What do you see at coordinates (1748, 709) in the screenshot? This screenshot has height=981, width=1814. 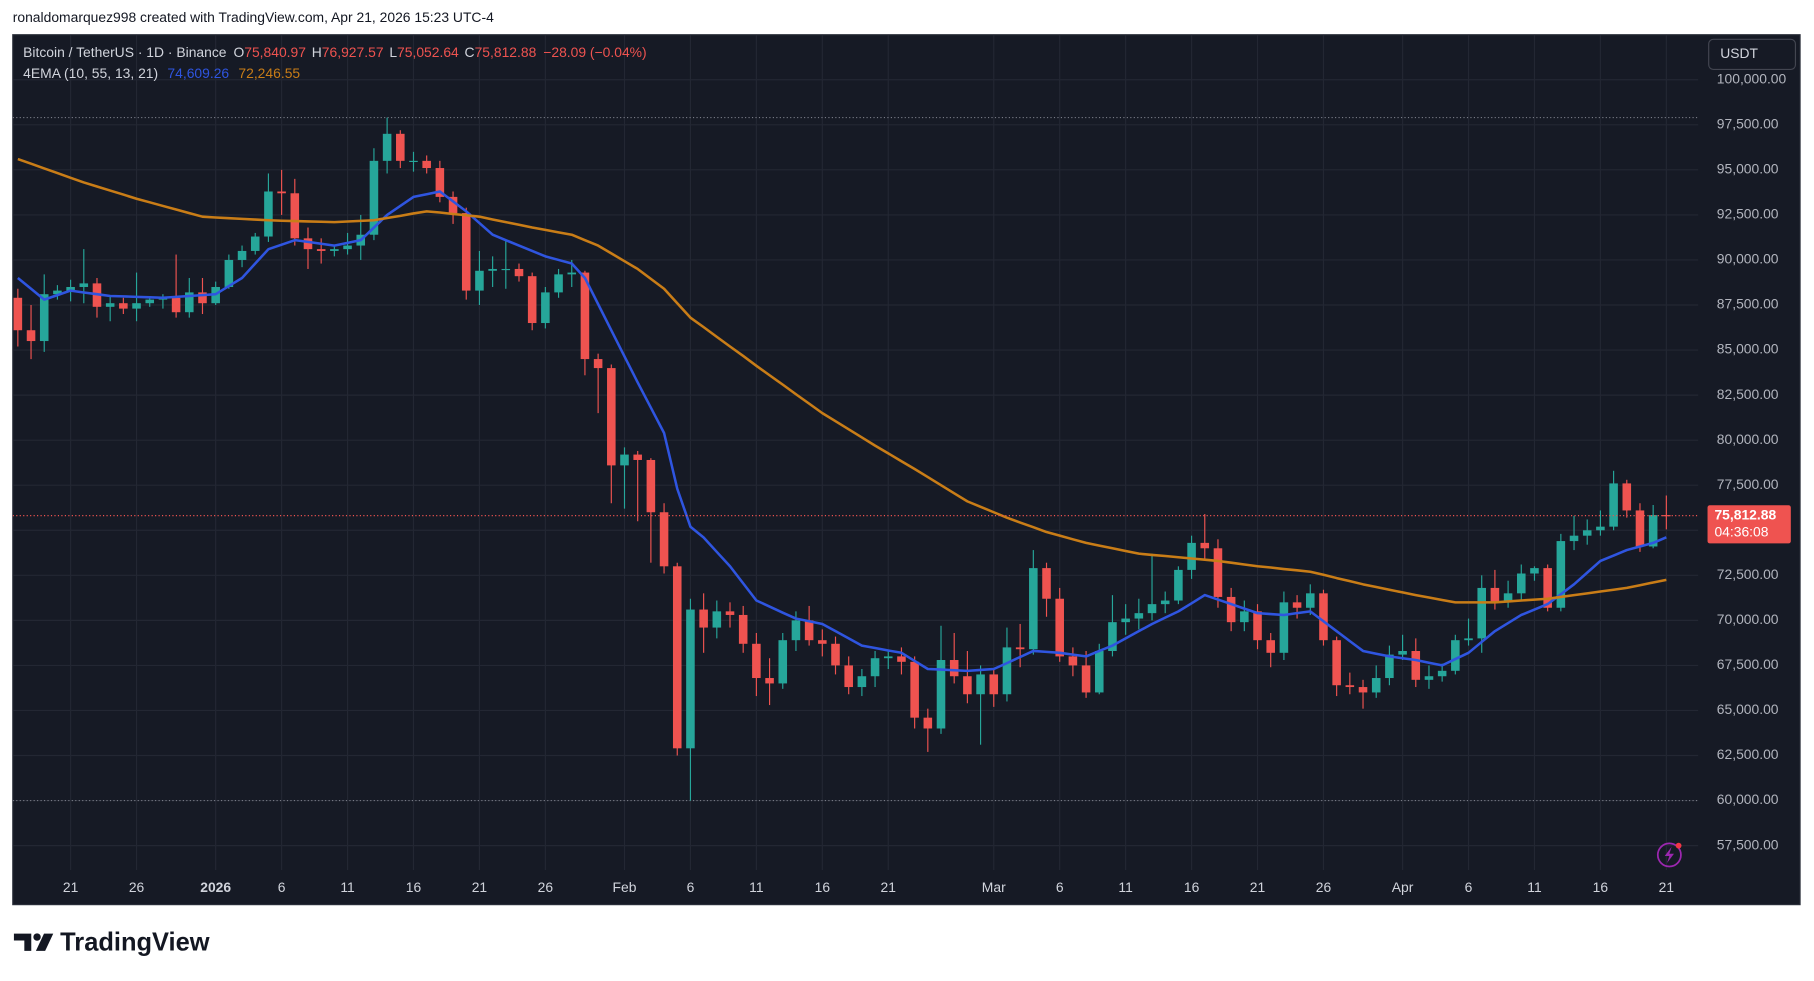 I see `y-tick-label: 65,000.00` at bounding box center [1748, 709].